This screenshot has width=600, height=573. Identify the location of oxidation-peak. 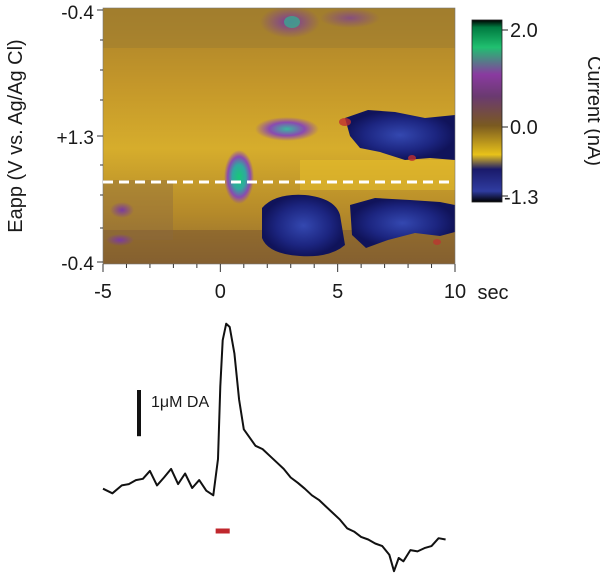
(239, 177).